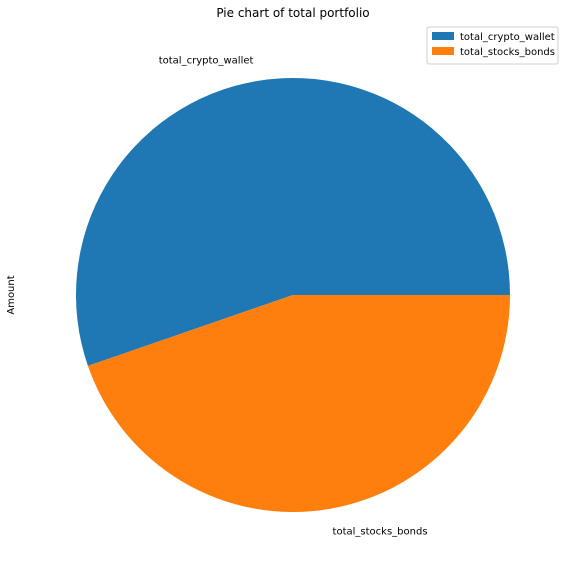 The height and width of the screenshot is (574, 571). I want to click on y-axis-label: Amount, so click(11, 294).